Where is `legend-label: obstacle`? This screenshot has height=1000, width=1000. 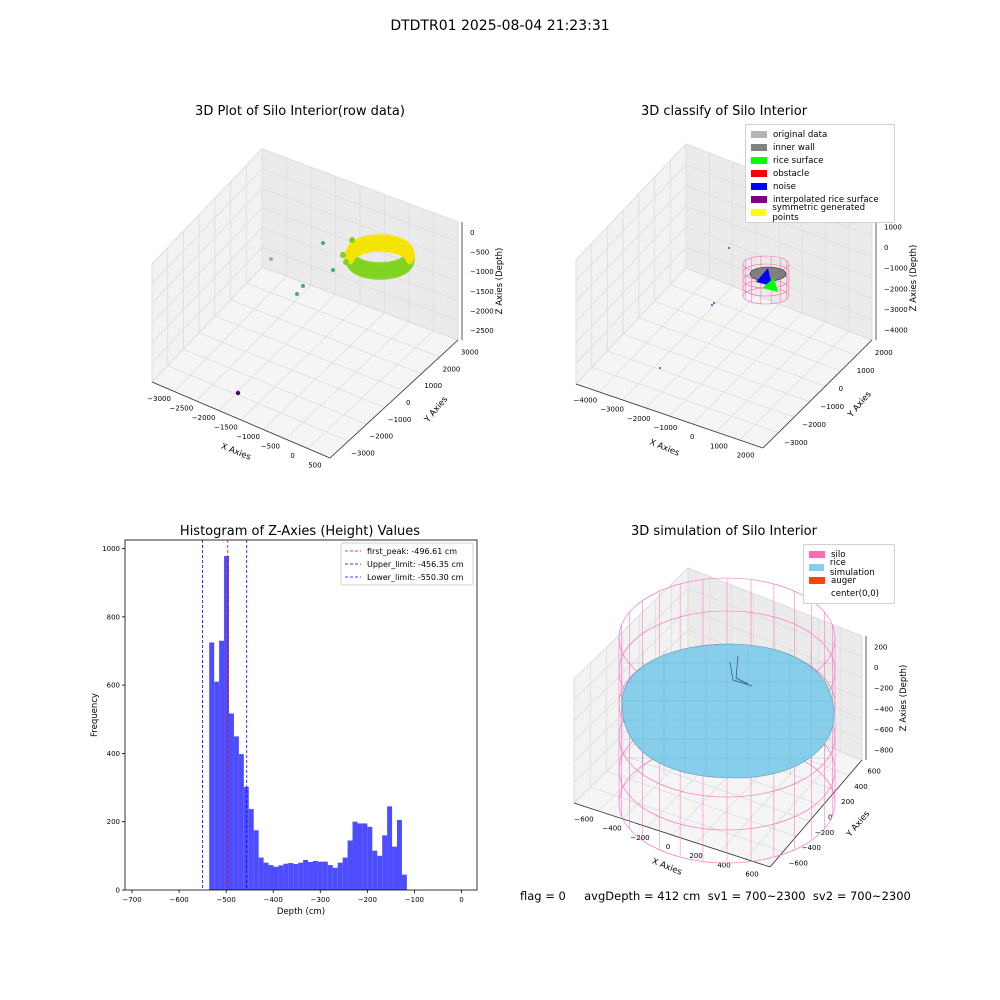
legend-label: obstacle is located at coordinates (791, 173).